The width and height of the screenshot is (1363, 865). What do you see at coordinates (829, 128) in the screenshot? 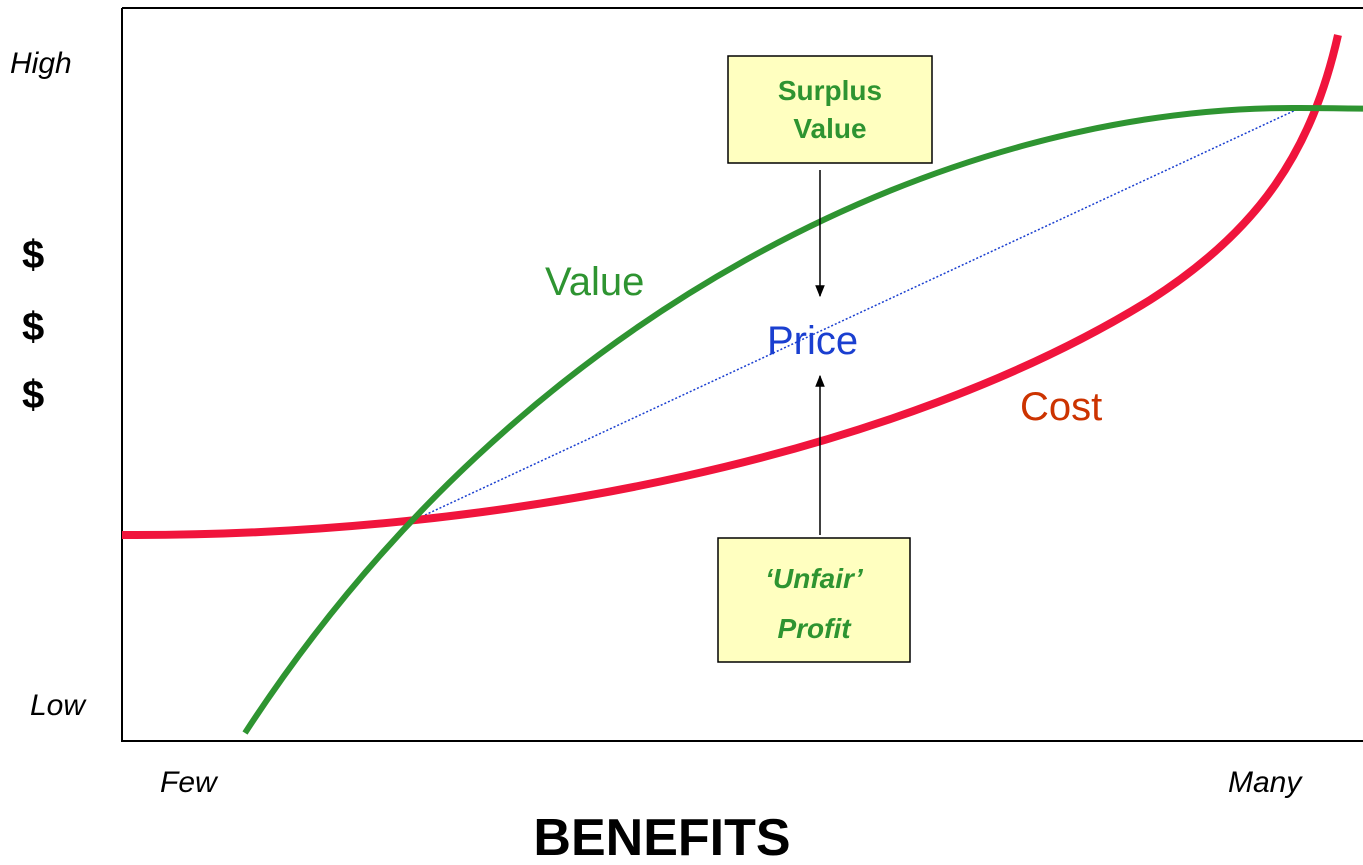
I see `box-text: Value` at bounding box center [829, 128].